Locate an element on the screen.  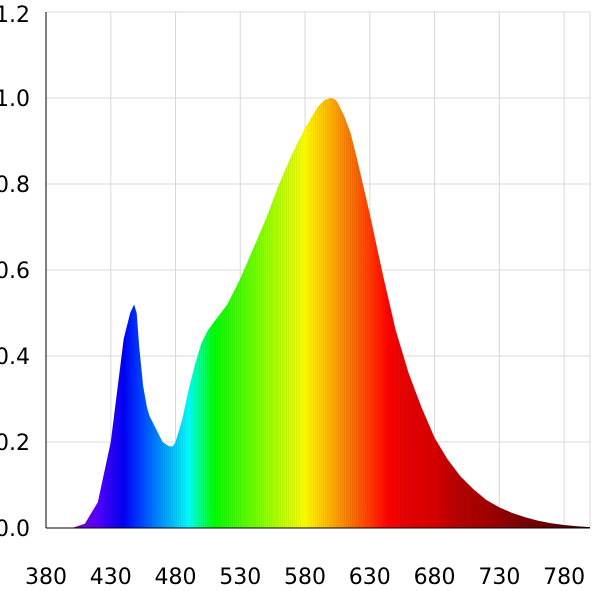
x-tick-label: 780 is located at coordinates (564, 577).